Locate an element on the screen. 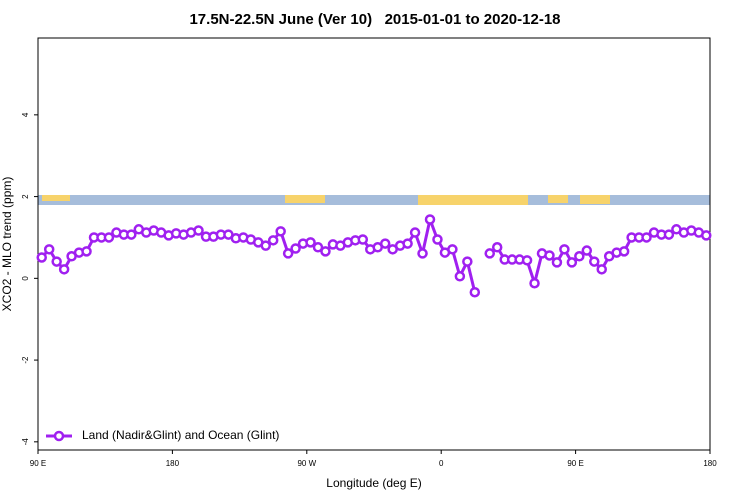  land-ocean-strip is located at coordinates (374, 200).